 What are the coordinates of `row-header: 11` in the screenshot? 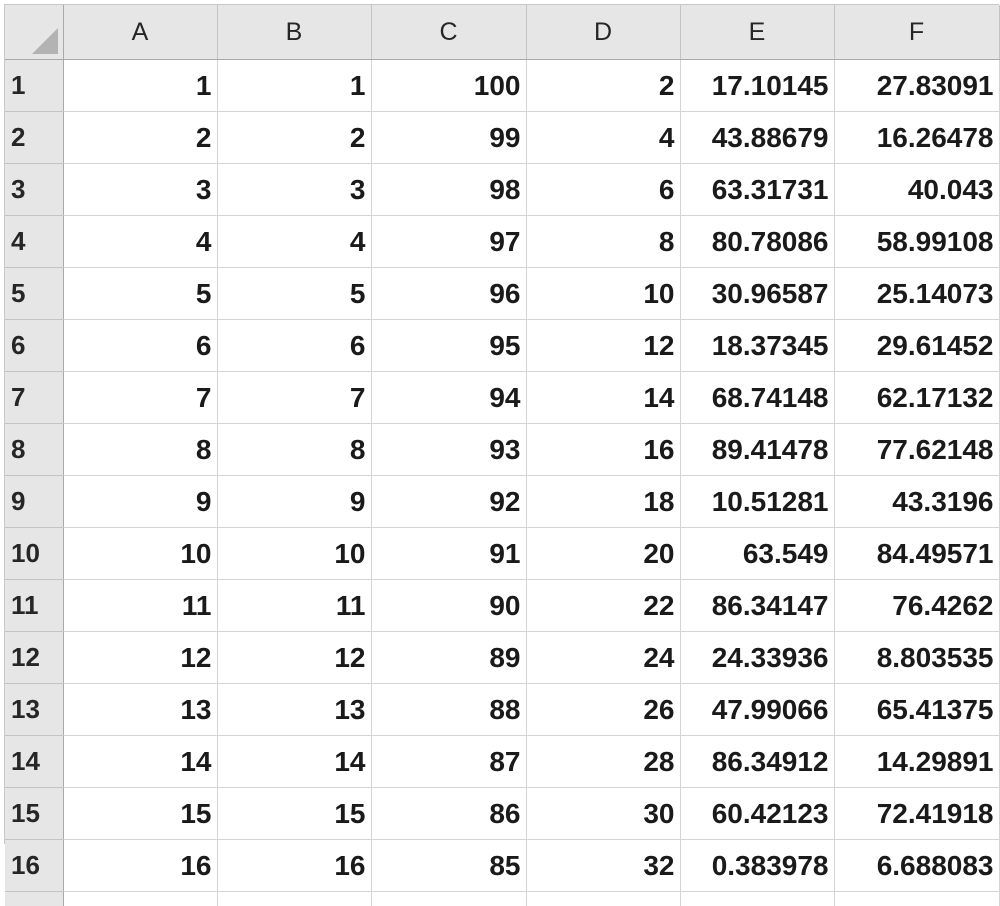 It's located at (34, 606).